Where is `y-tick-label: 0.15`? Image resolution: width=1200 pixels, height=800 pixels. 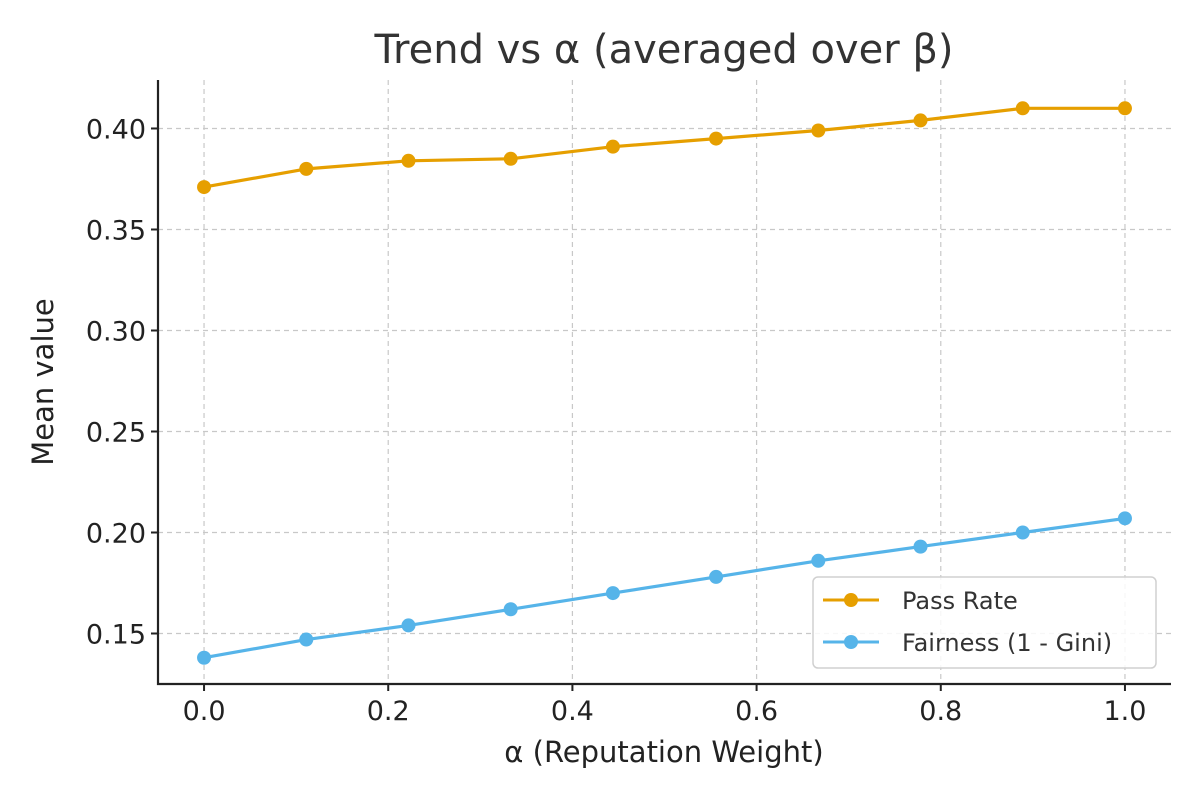 y-tick-label: 0.15 is located at coordinates (116, 634).